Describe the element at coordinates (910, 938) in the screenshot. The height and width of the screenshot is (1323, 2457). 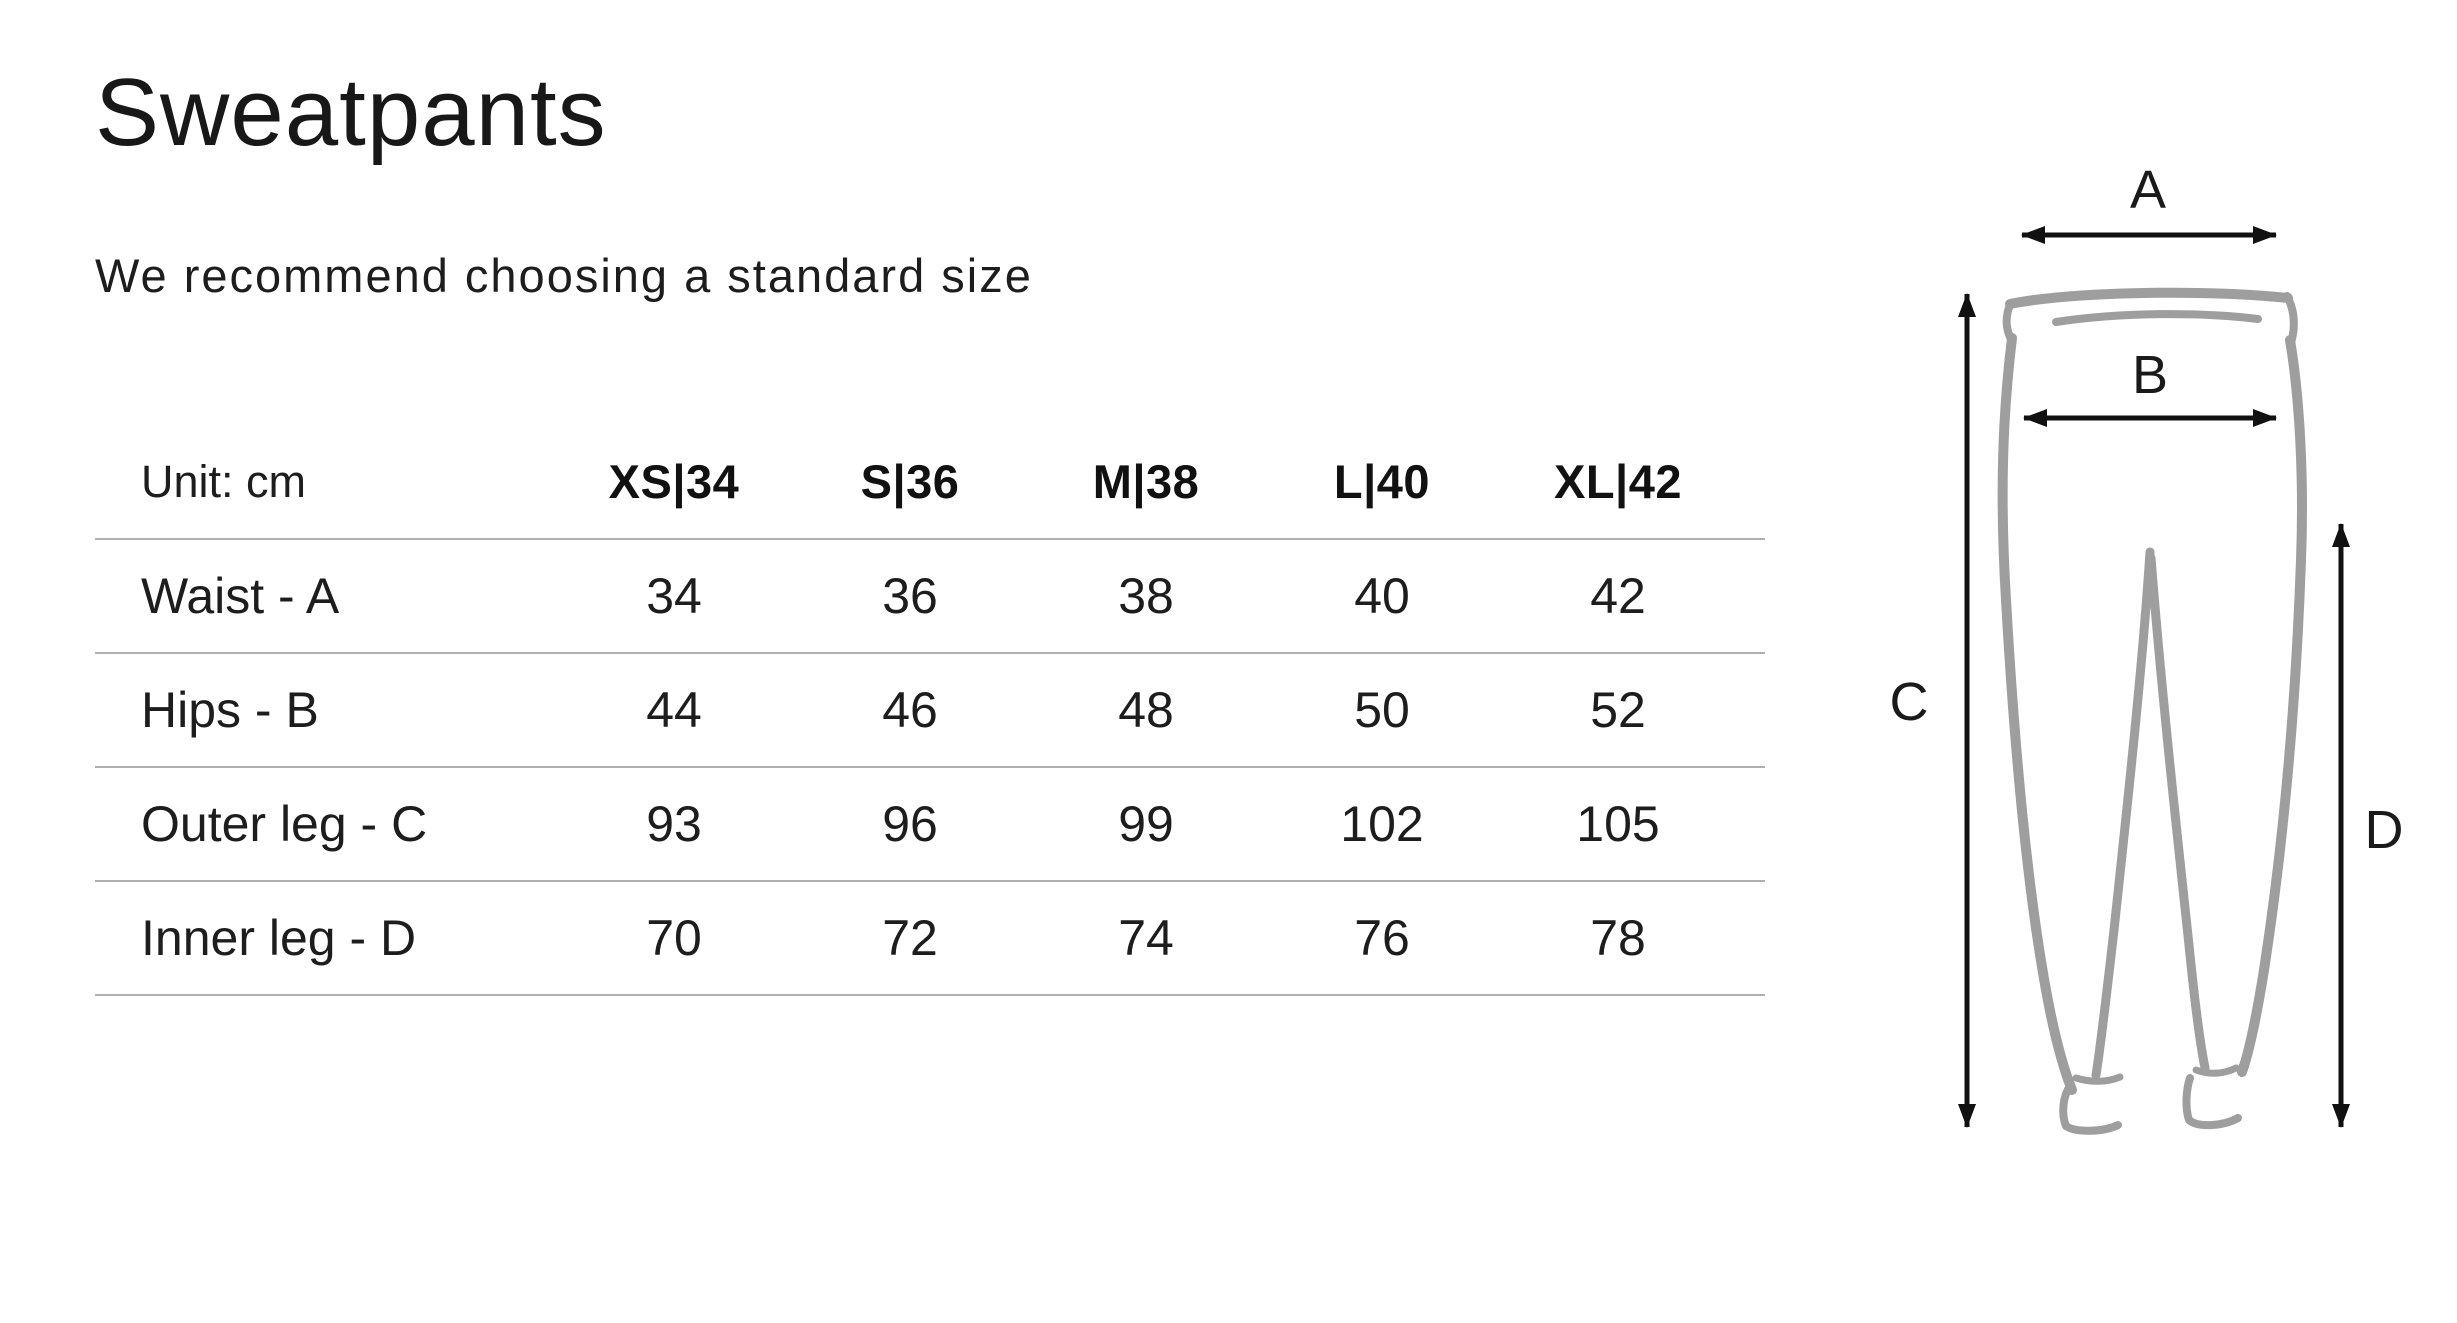
I see `cell-value: 72` at that location.